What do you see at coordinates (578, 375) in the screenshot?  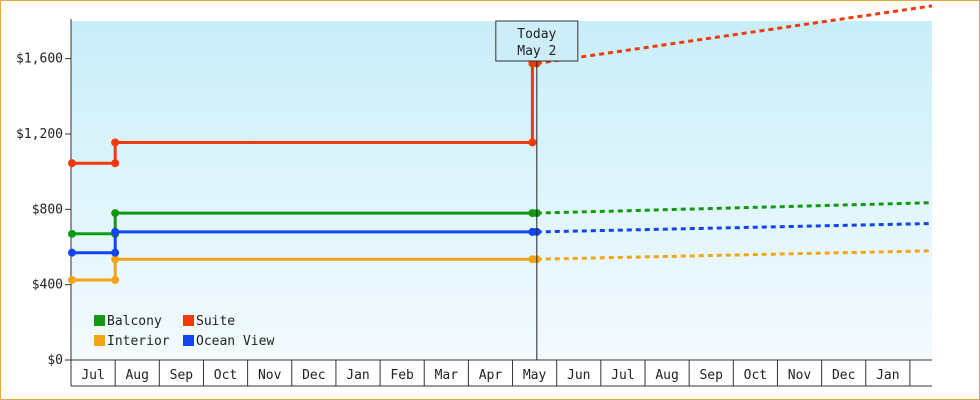 I see `x-tick-label: Jun` at bounding box center [578, 375].